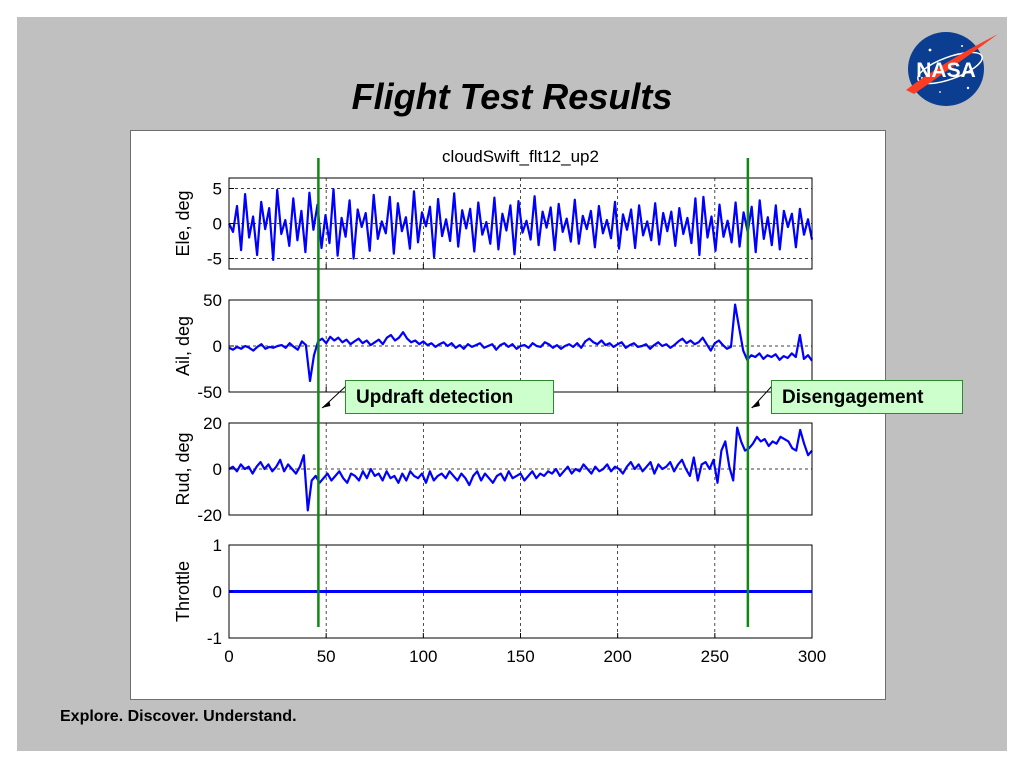 This screenshot has width=1024, height=768. Describe the element at coordinates (520, 469) in the screenshot. I see `subplot-2-series-line` at that location.